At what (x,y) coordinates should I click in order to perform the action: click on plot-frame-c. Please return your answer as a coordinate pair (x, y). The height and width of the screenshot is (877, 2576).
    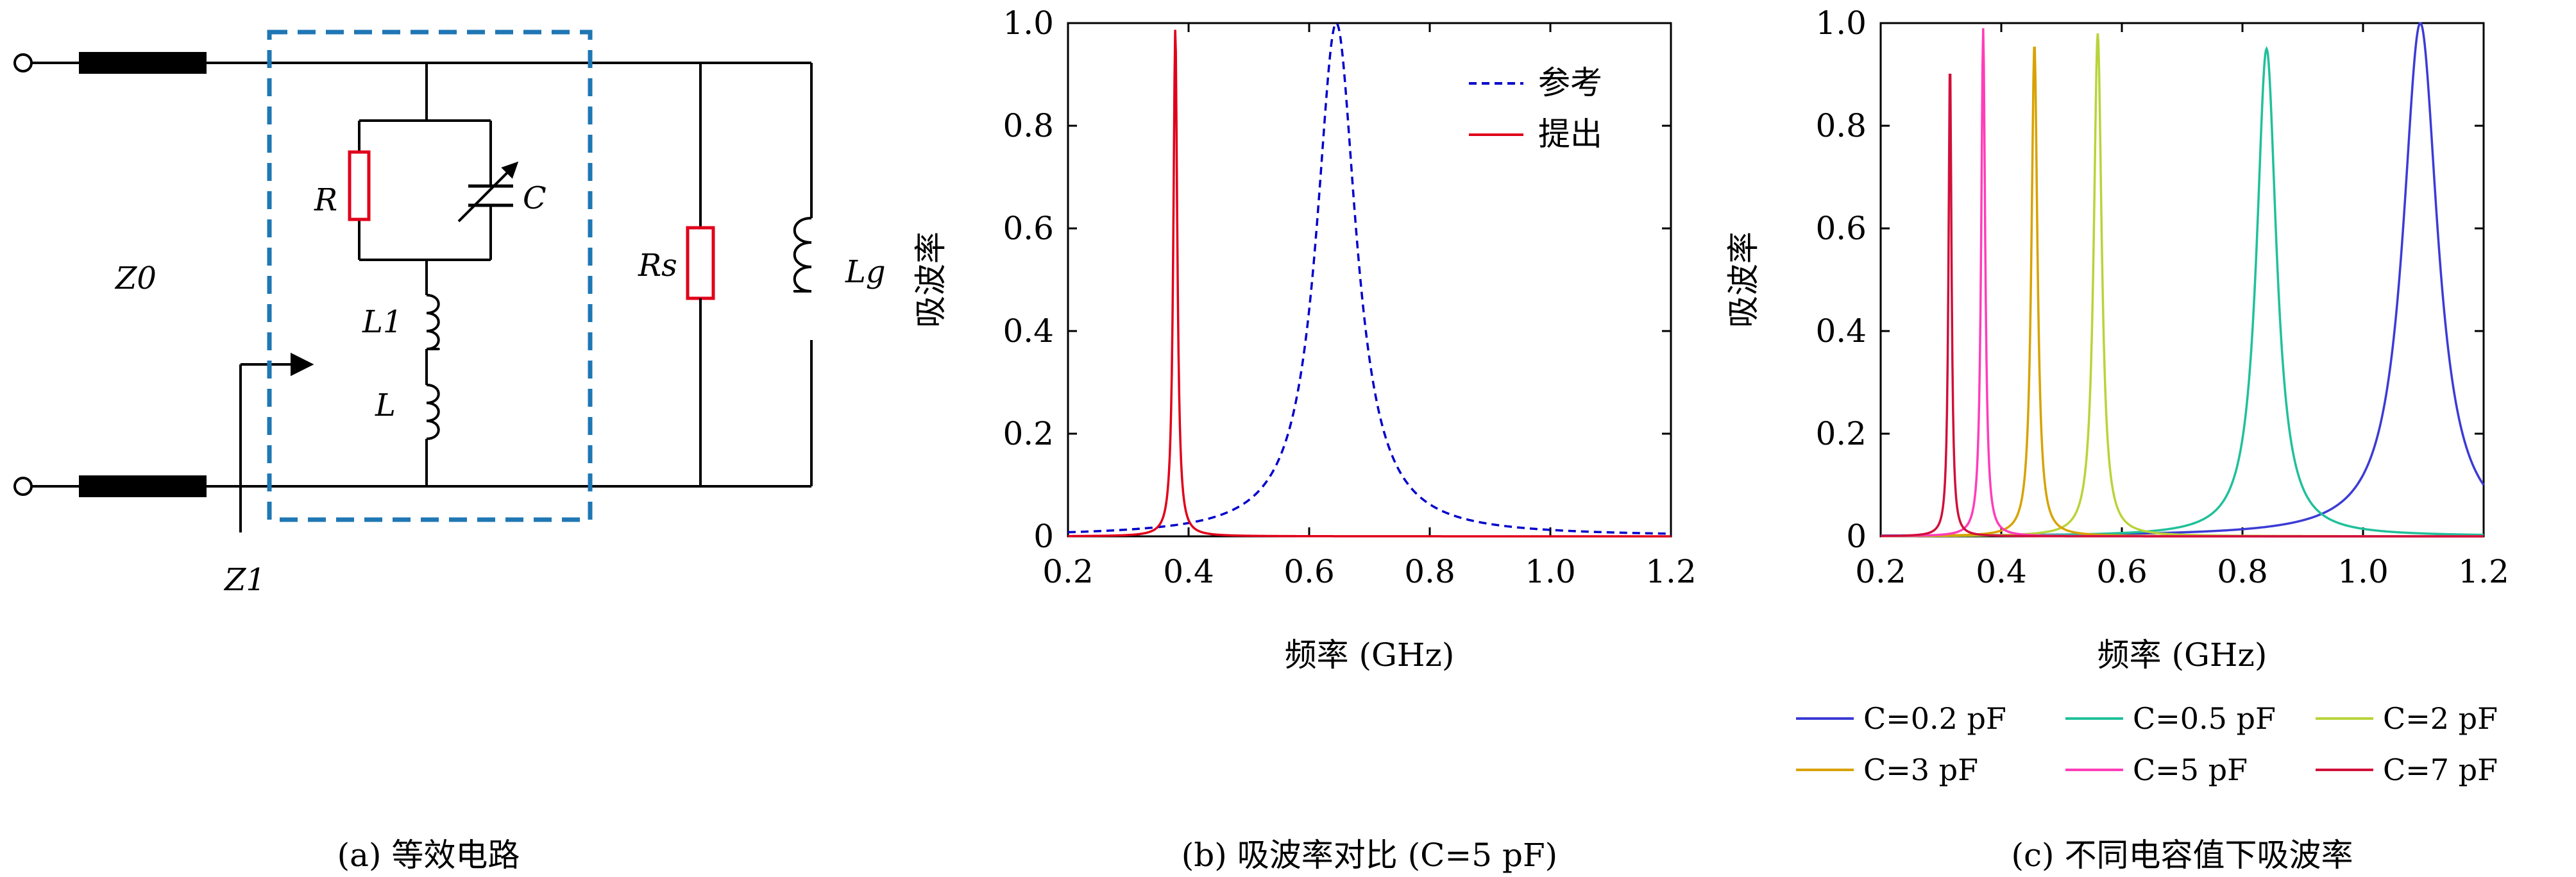
    Looking at the image, I should click on (2182, 280).